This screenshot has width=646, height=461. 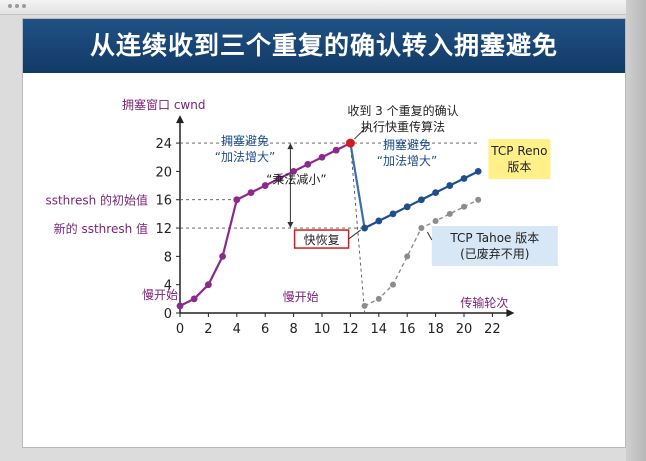 What do you see at coordinates (484, 302) in the screenshot?
I see `x-axis-label: 传输轮次` at bounding box center [484, 302].